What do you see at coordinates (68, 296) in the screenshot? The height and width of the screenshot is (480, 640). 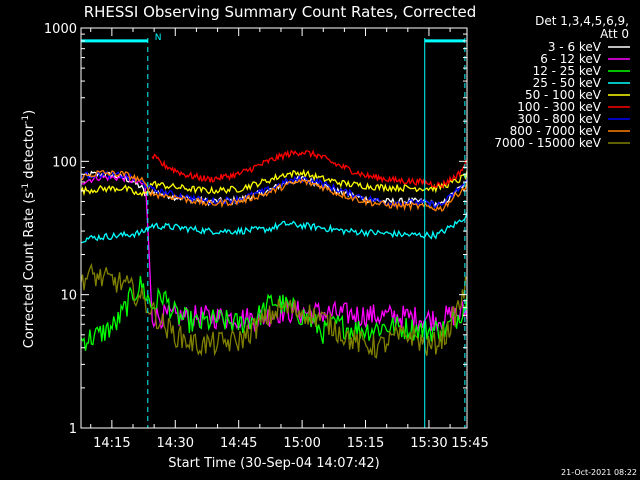 I see `y-tick-label: 10` at bounding box center [68, 296].